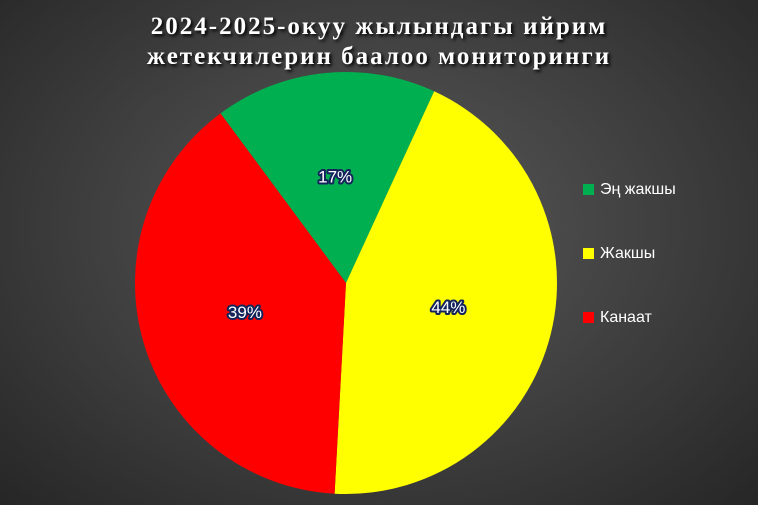 Image resolution: width=758 pixels, height=505 pixels. I want to click on data-label: 44%, so click(448, 307).